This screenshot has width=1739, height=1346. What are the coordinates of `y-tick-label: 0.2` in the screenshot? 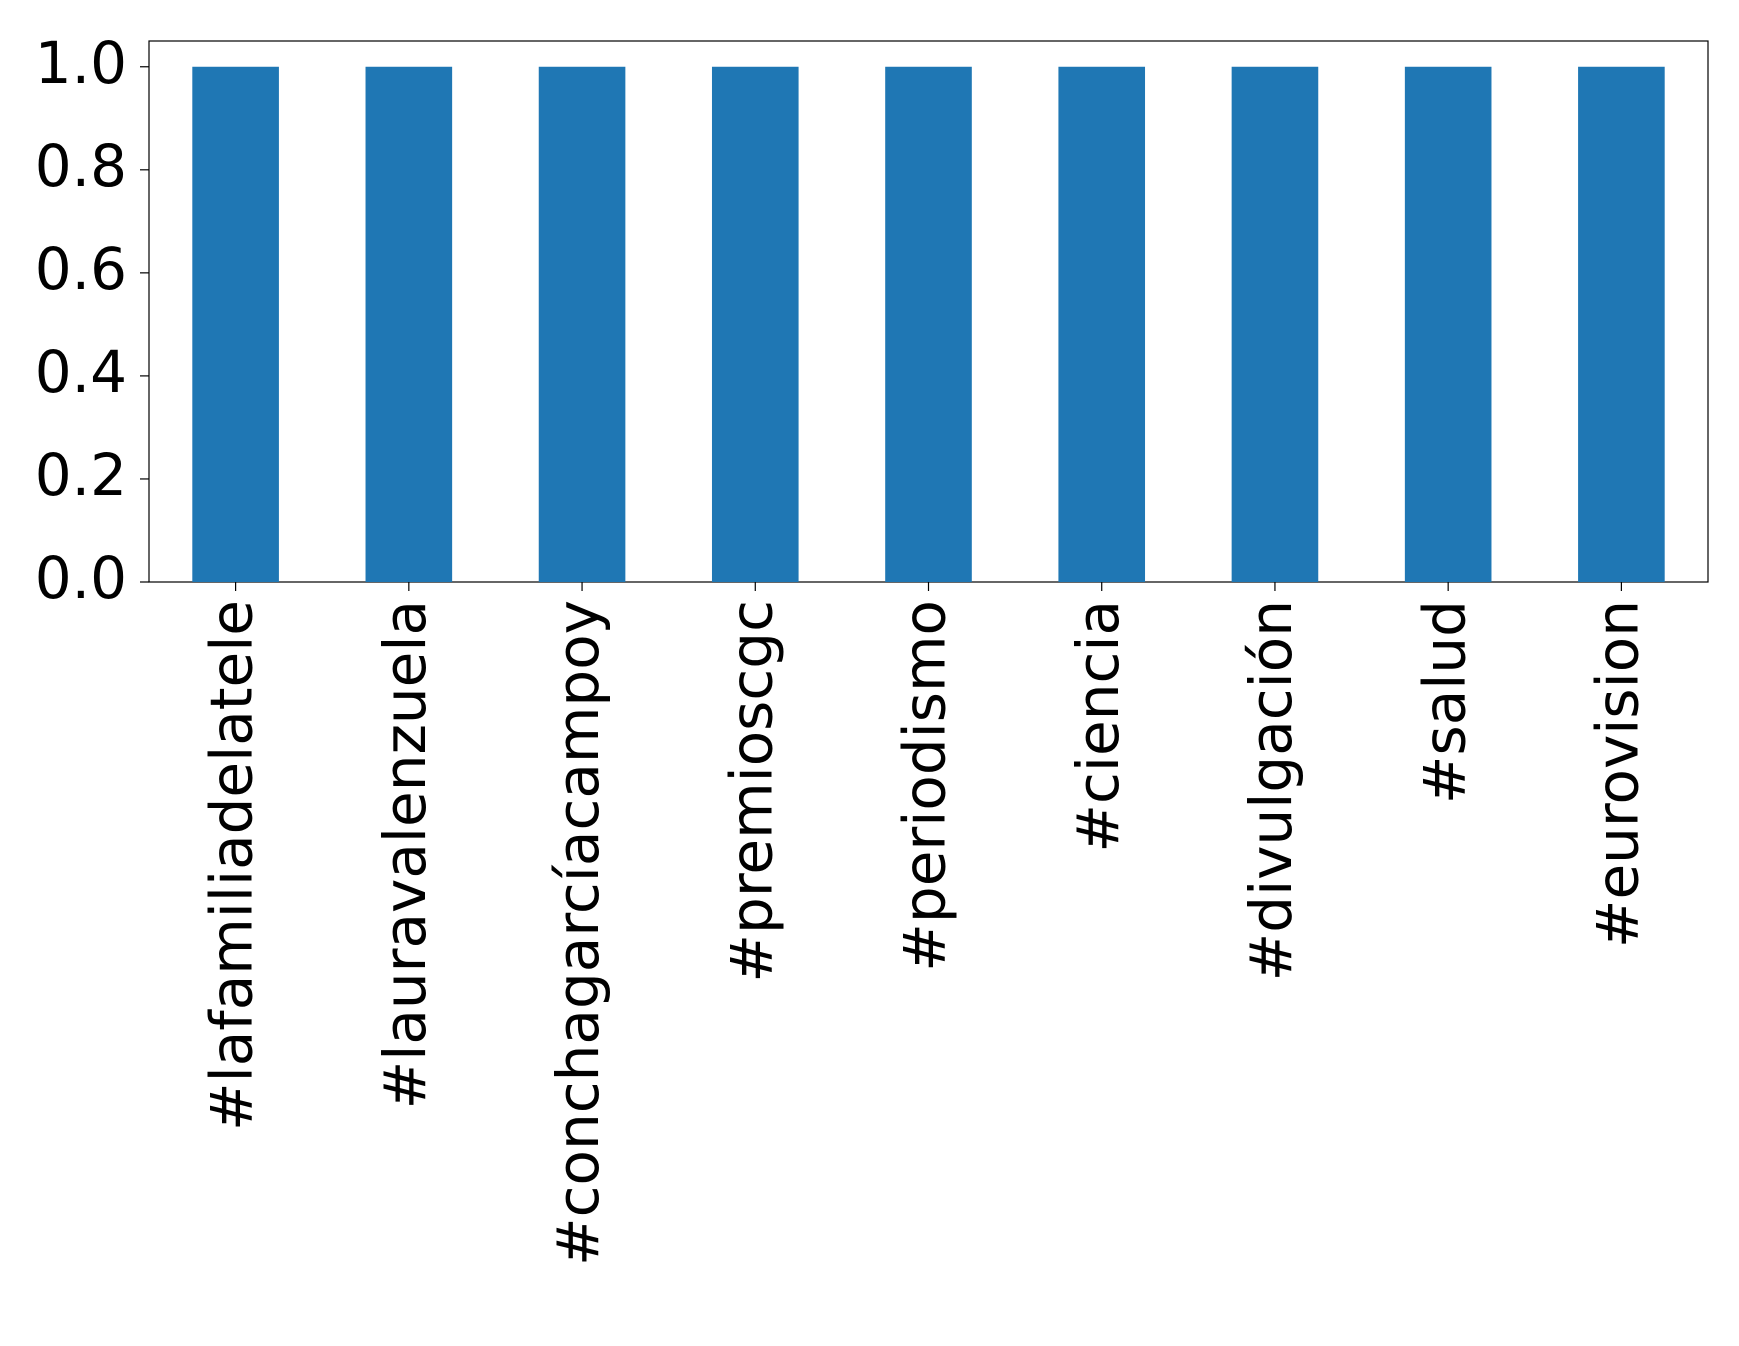 It's located at (81, 475).